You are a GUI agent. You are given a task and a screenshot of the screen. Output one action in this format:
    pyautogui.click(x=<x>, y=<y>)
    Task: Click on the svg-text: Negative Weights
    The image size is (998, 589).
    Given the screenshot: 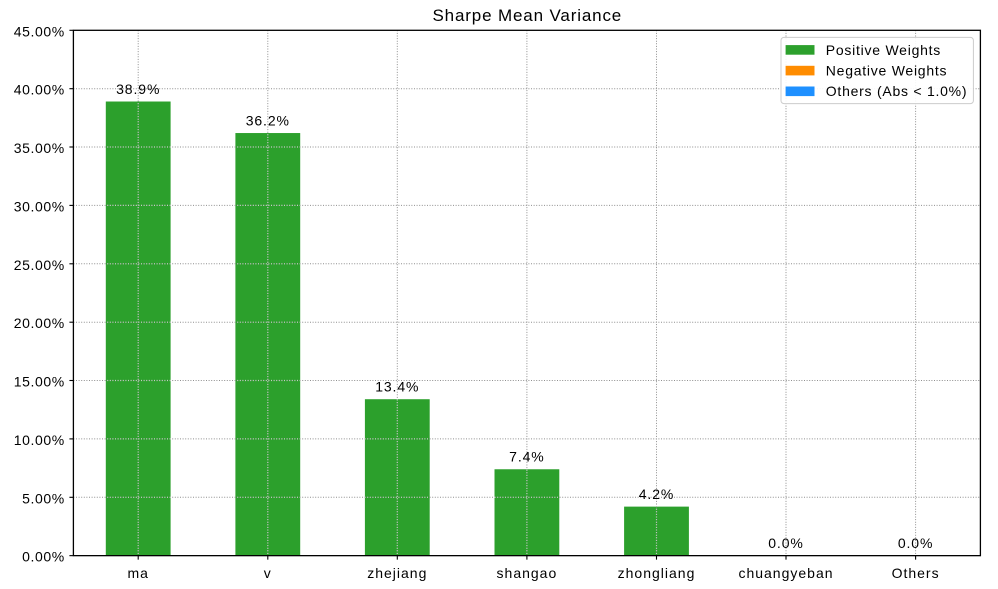 What is the action you would take?
    pyautogui.click(x=886, y=71)
    